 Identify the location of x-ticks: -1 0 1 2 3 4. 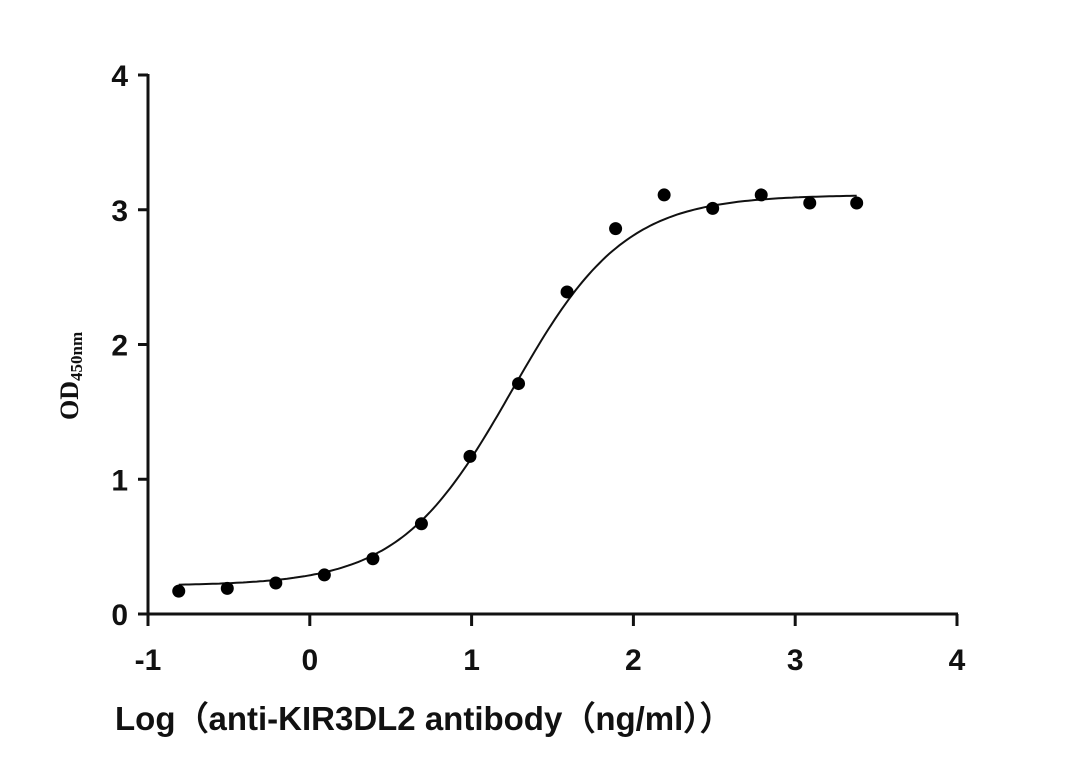
(550, 645).